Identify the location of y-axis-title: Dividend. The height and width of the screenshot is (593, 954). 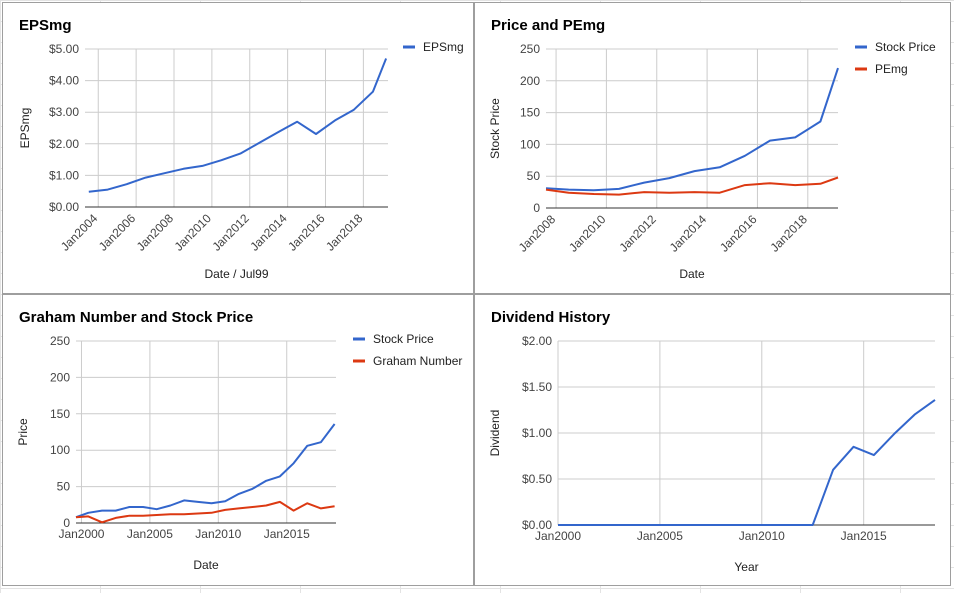
(495, 433).